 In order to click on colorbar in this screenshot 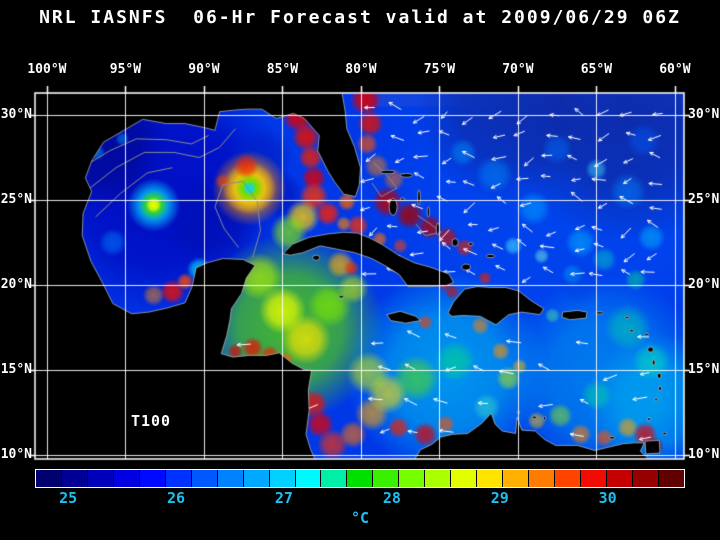, I will do `click(360, 478)`.